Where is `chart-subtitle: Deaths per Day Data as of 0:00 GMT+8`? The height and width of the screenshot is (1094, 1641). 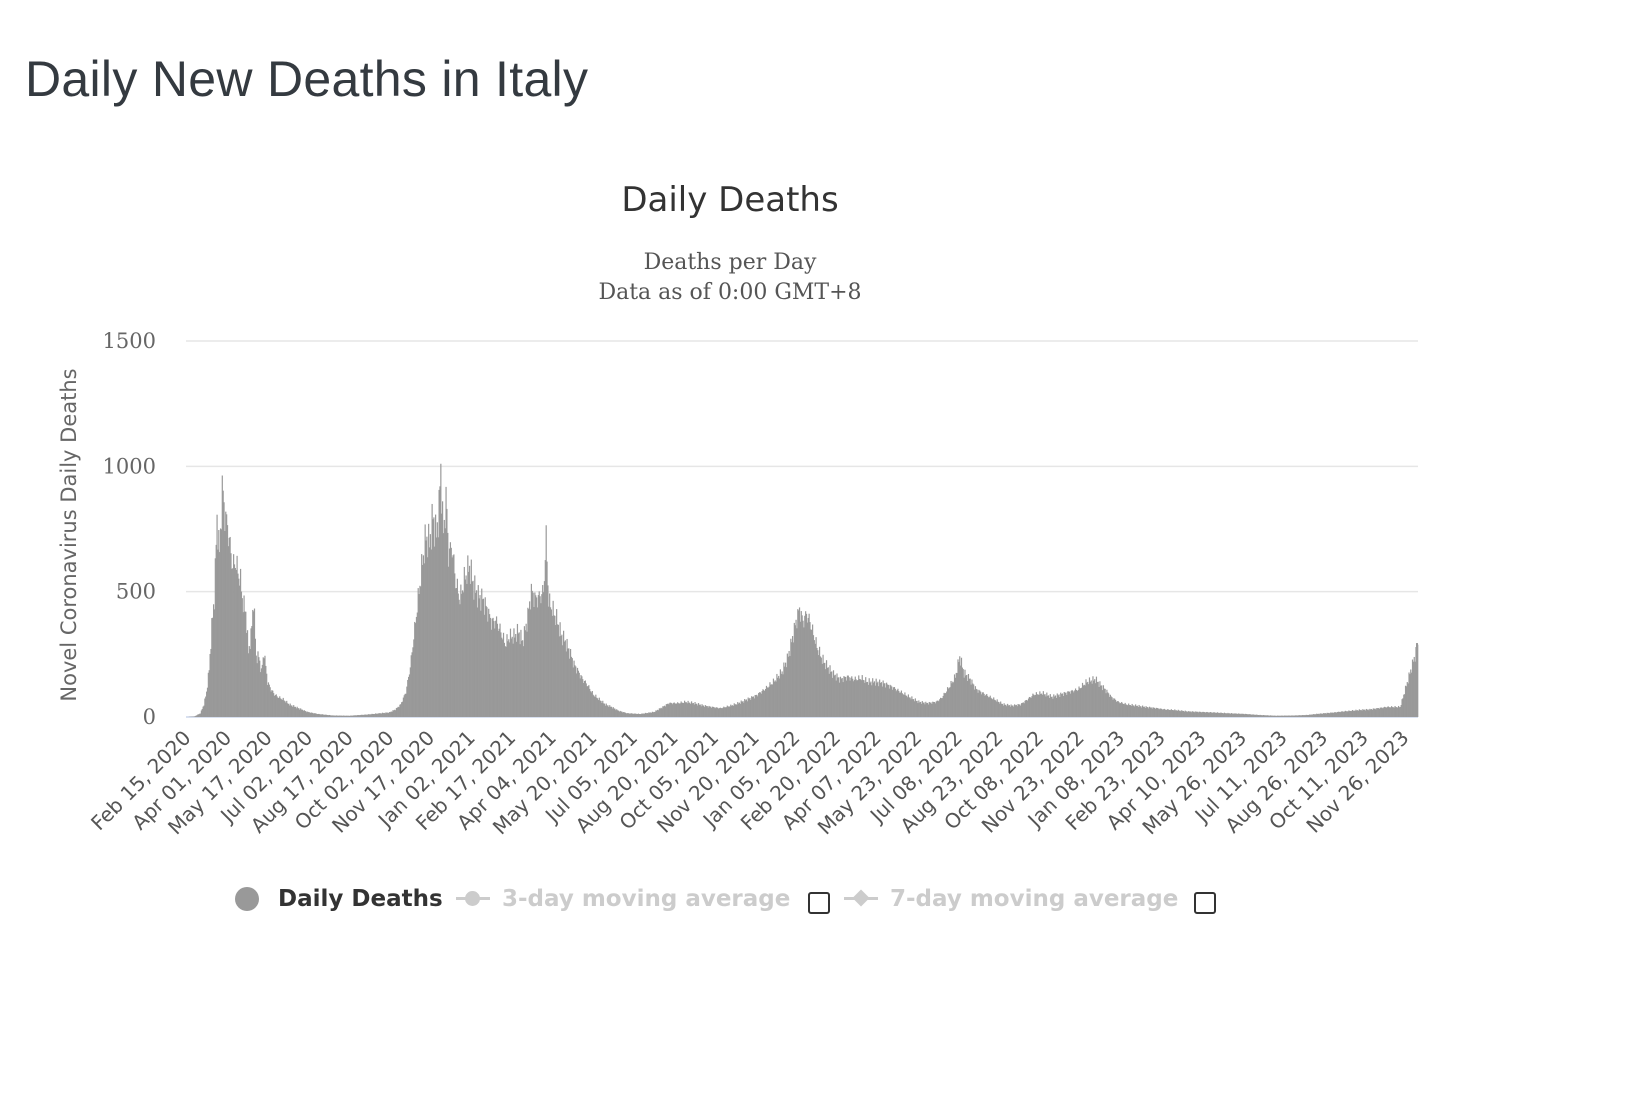
chart-subtitle: Deaths per Day Data as of 0:00 GMT+8 is located at coordinates (730, 278).